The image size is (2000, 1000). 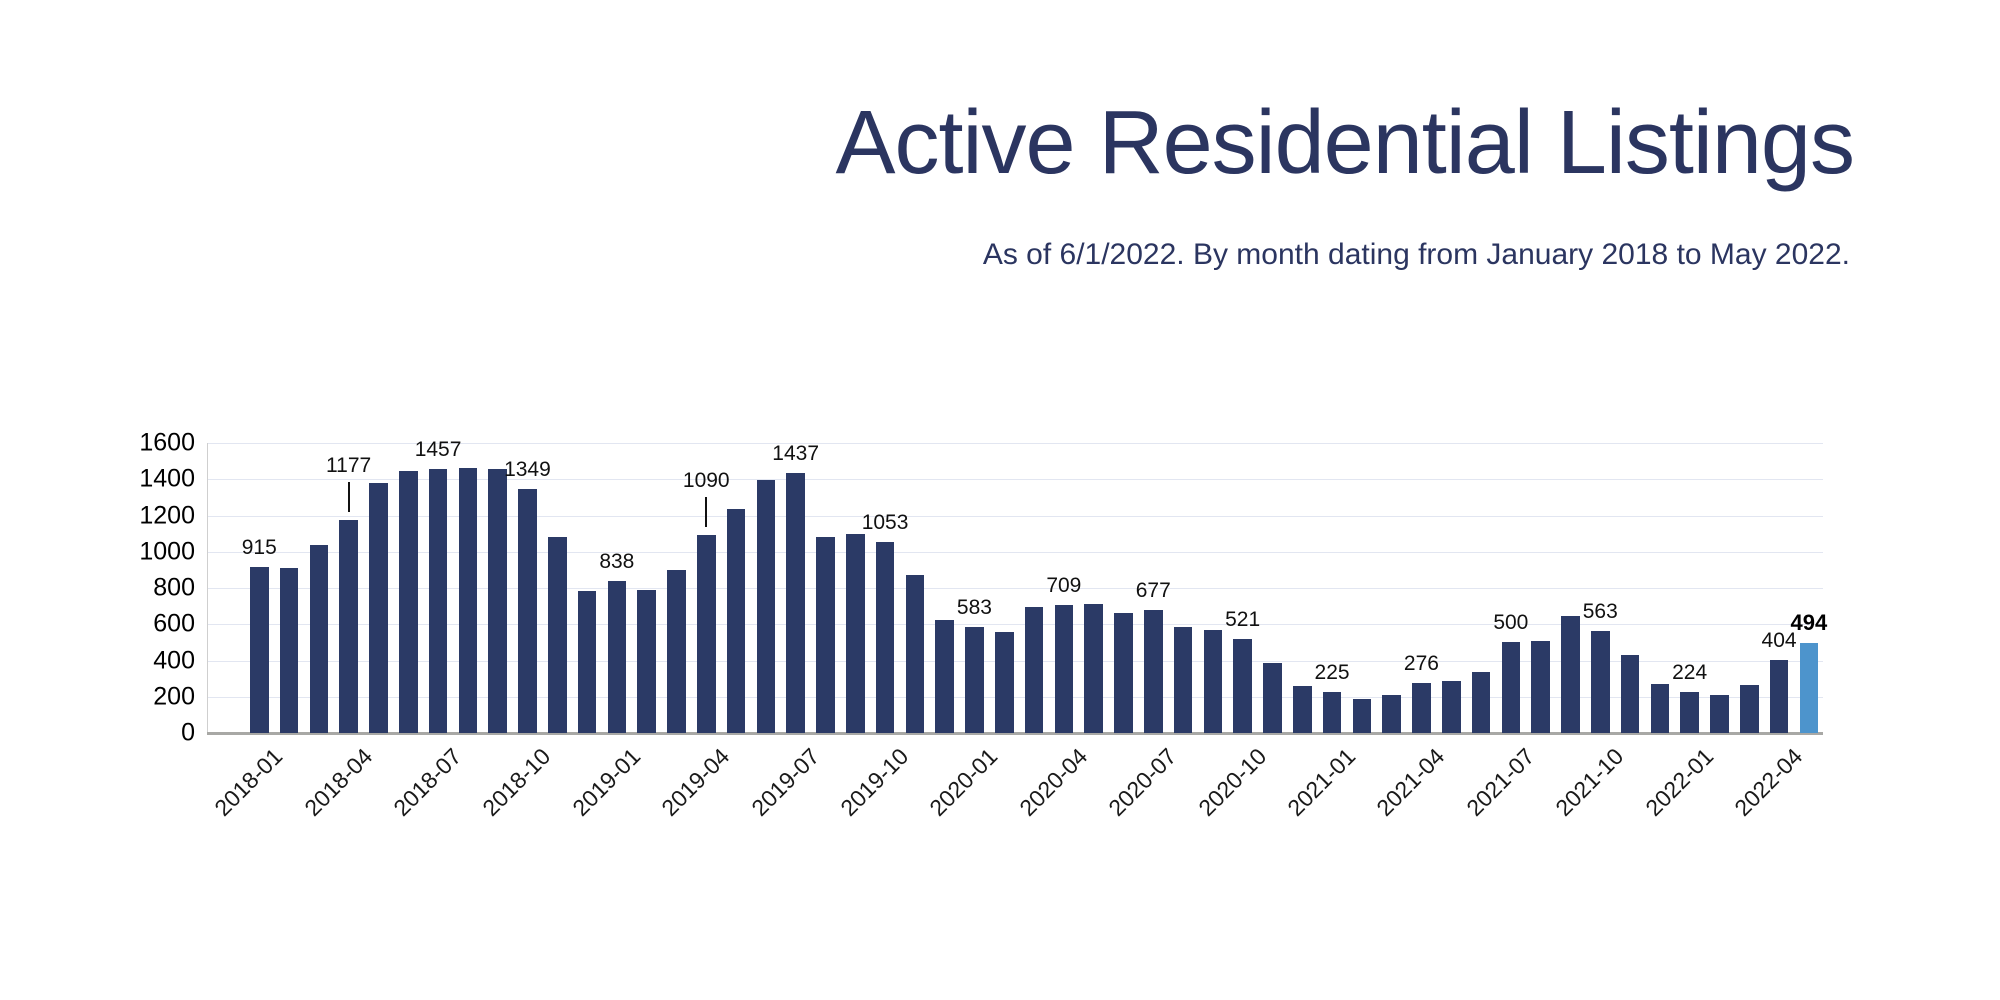 I want to click on bar-value-label: 709, so click(x=1064, y=585).